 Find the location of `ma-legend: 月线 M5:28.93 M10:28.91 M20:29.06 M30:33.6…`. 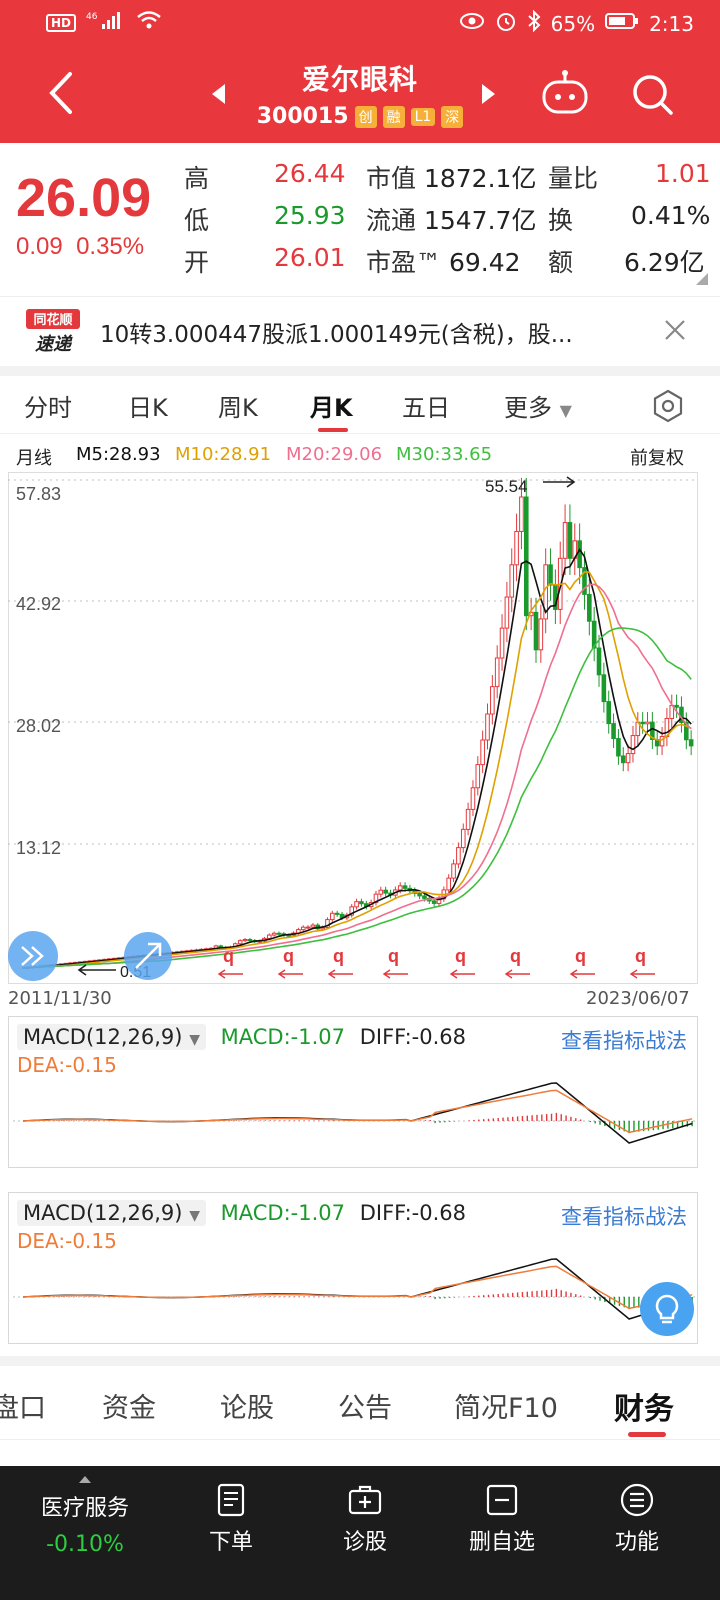

ma-legend: 月线 M5:28.93 M10:28.91 M20:29.06 M30:33.6… is located at coordinates (360, 455).